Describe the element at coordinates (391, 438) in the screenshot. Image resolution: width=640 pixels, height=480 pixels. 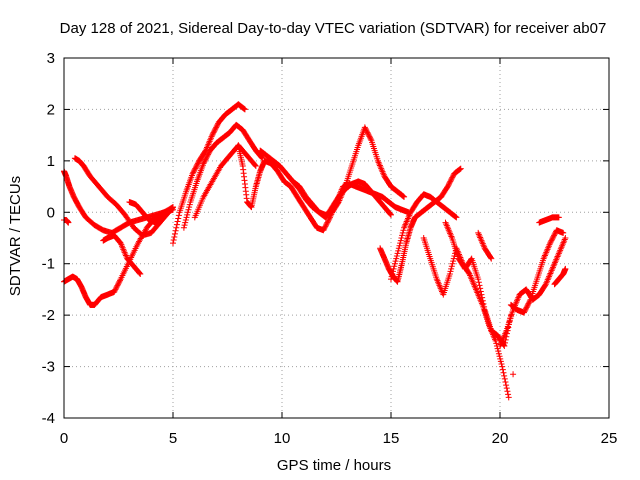
I see `x-tick-label: 15` at that location.